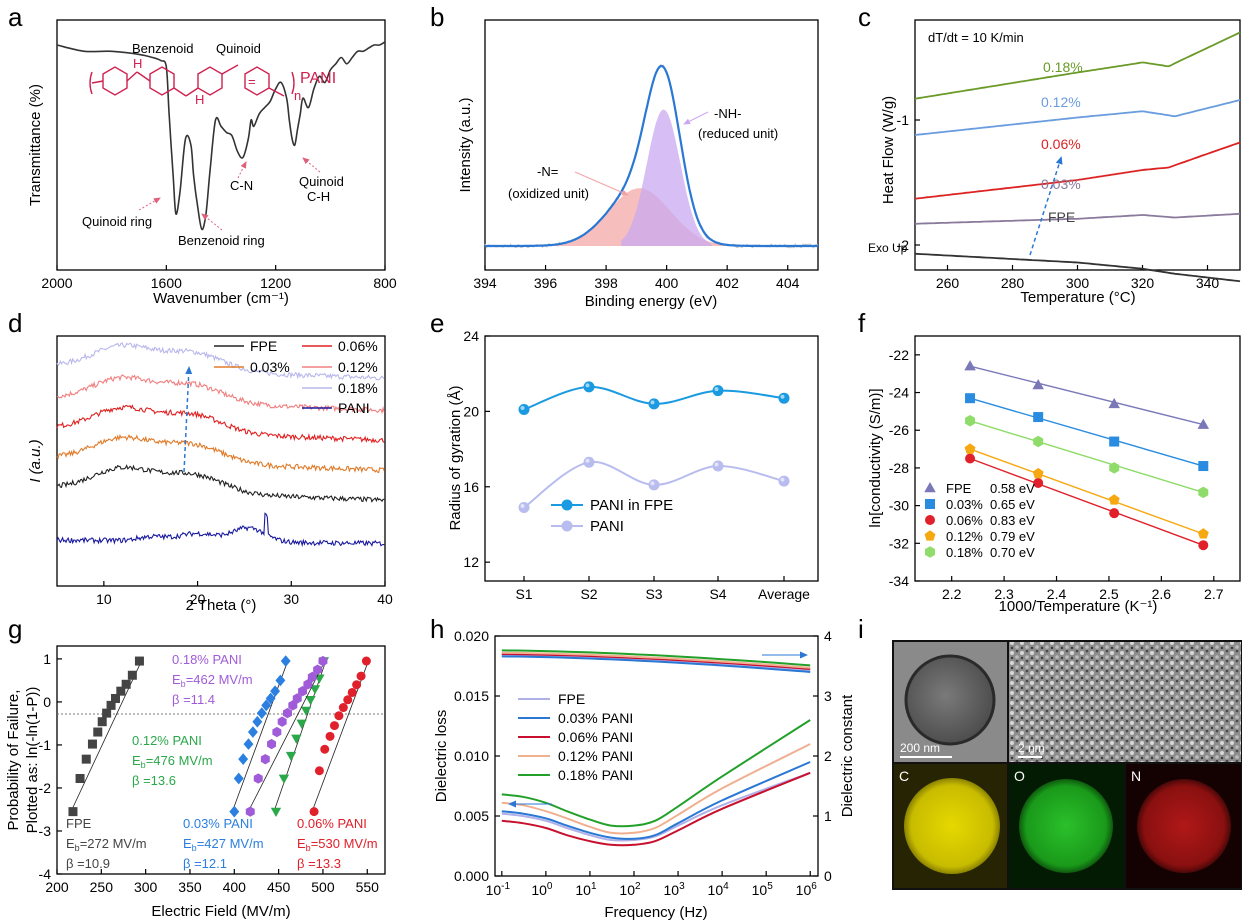  Describe the element at coordinates (1067, 765) in the screenshot. I see `panel-i-microscopy: 200 nm 2 nm C O N` at that location.